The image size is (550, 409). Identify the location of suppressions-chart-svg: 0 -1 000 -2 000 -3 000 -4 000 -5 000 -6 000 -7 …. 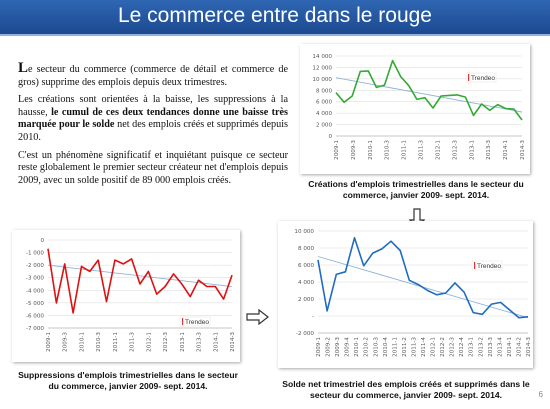
(131, 295).